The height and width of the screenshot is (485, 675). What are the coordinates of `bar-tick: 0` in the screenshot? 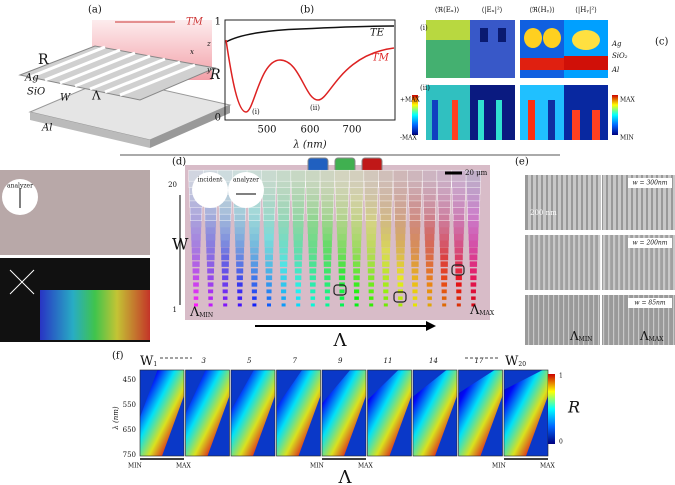 It's located at (561, 442).